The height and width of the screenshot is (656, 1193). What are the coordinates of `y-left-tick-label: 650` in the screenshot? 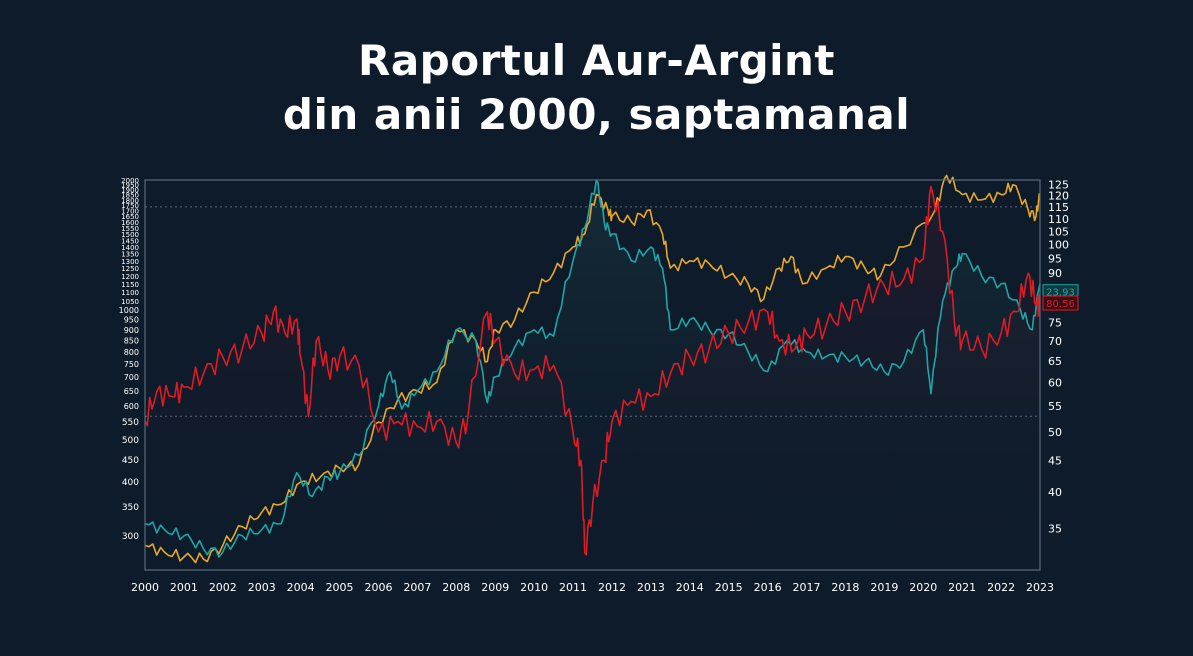 It's located at (131, 391).